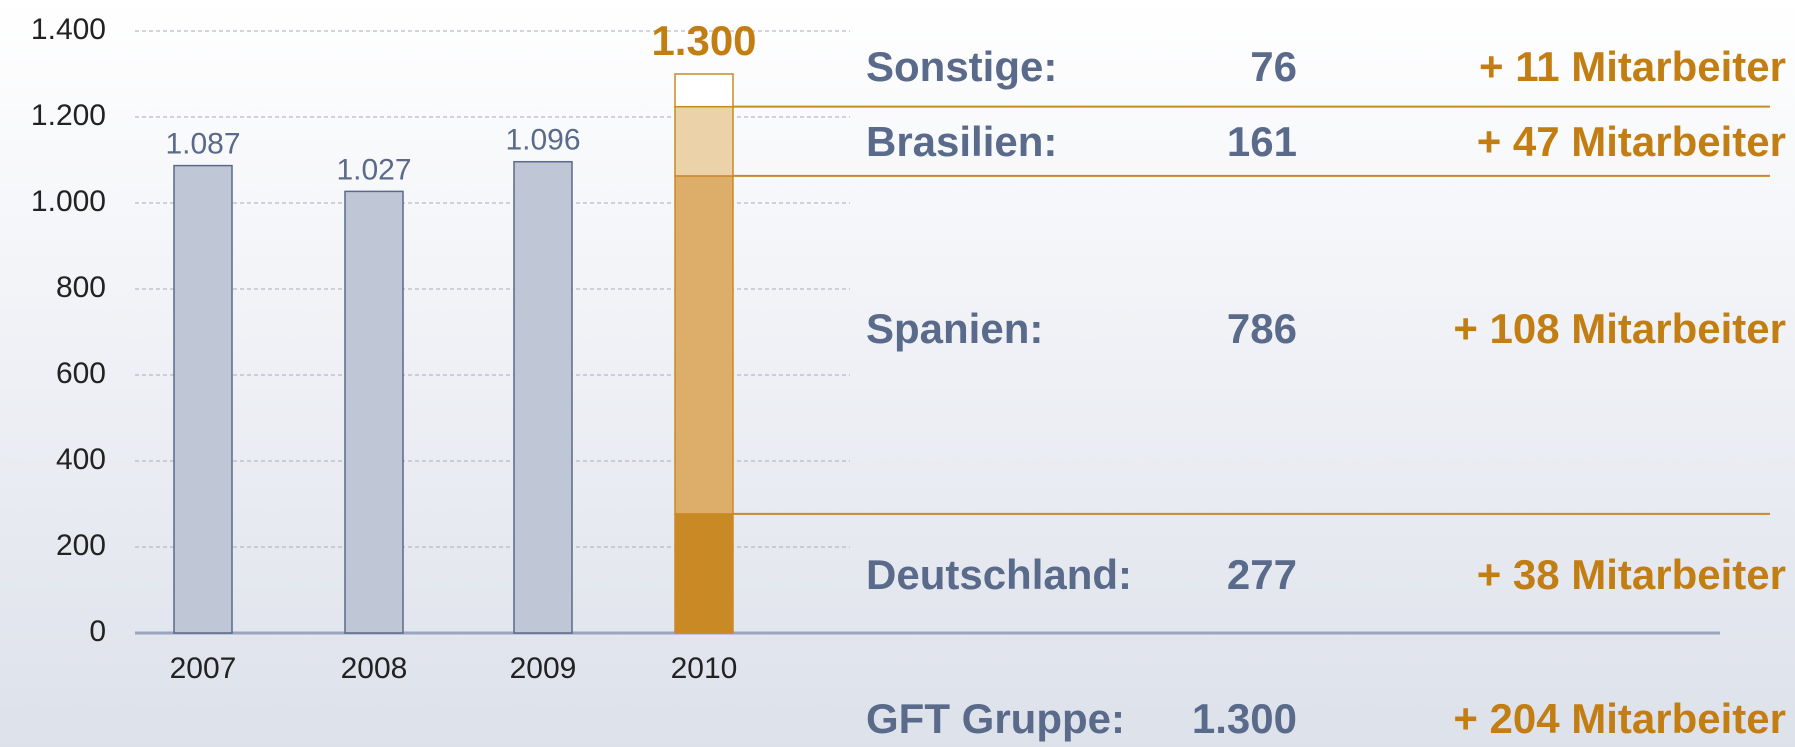 The image size is (1795, 747). What do you see at coordinates (954, 328) in the screenshot?
I see `segment-name: Spanien:` at bounding box center [954, 328].